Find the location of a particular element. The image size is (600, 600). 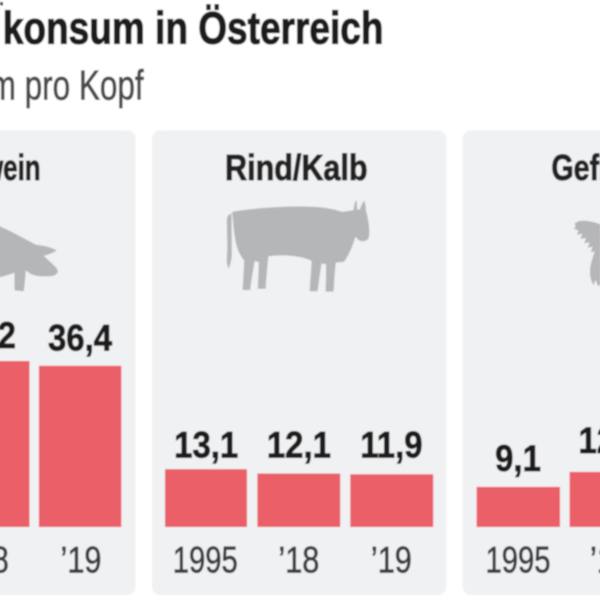

svg-text: 13,1 is located at coordinates (206, 445).